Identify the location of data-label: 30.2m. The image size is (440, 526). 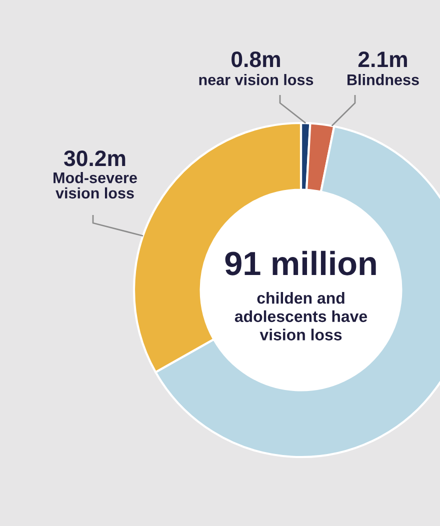
(95, 158).